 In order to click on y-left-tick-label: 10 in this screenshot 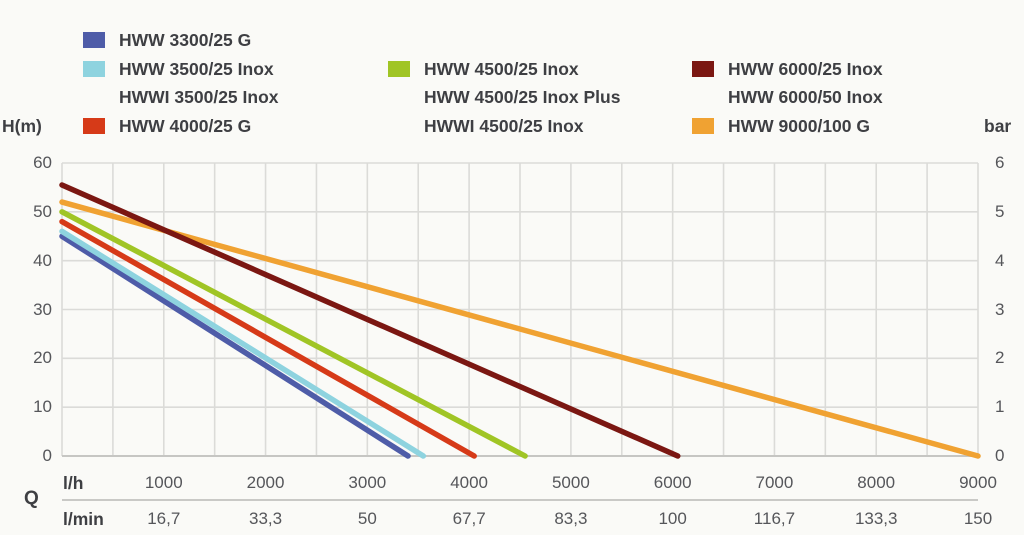, I will do `click(42, 407)`.